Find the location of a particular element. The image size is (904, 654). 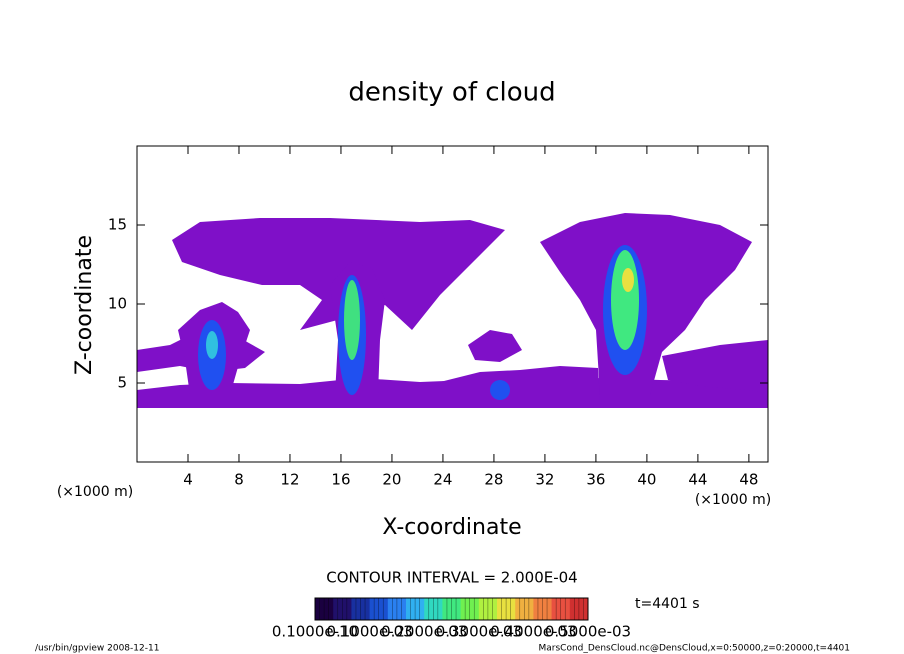

y-tick-label: 10 is located at coordinates (117, 304).